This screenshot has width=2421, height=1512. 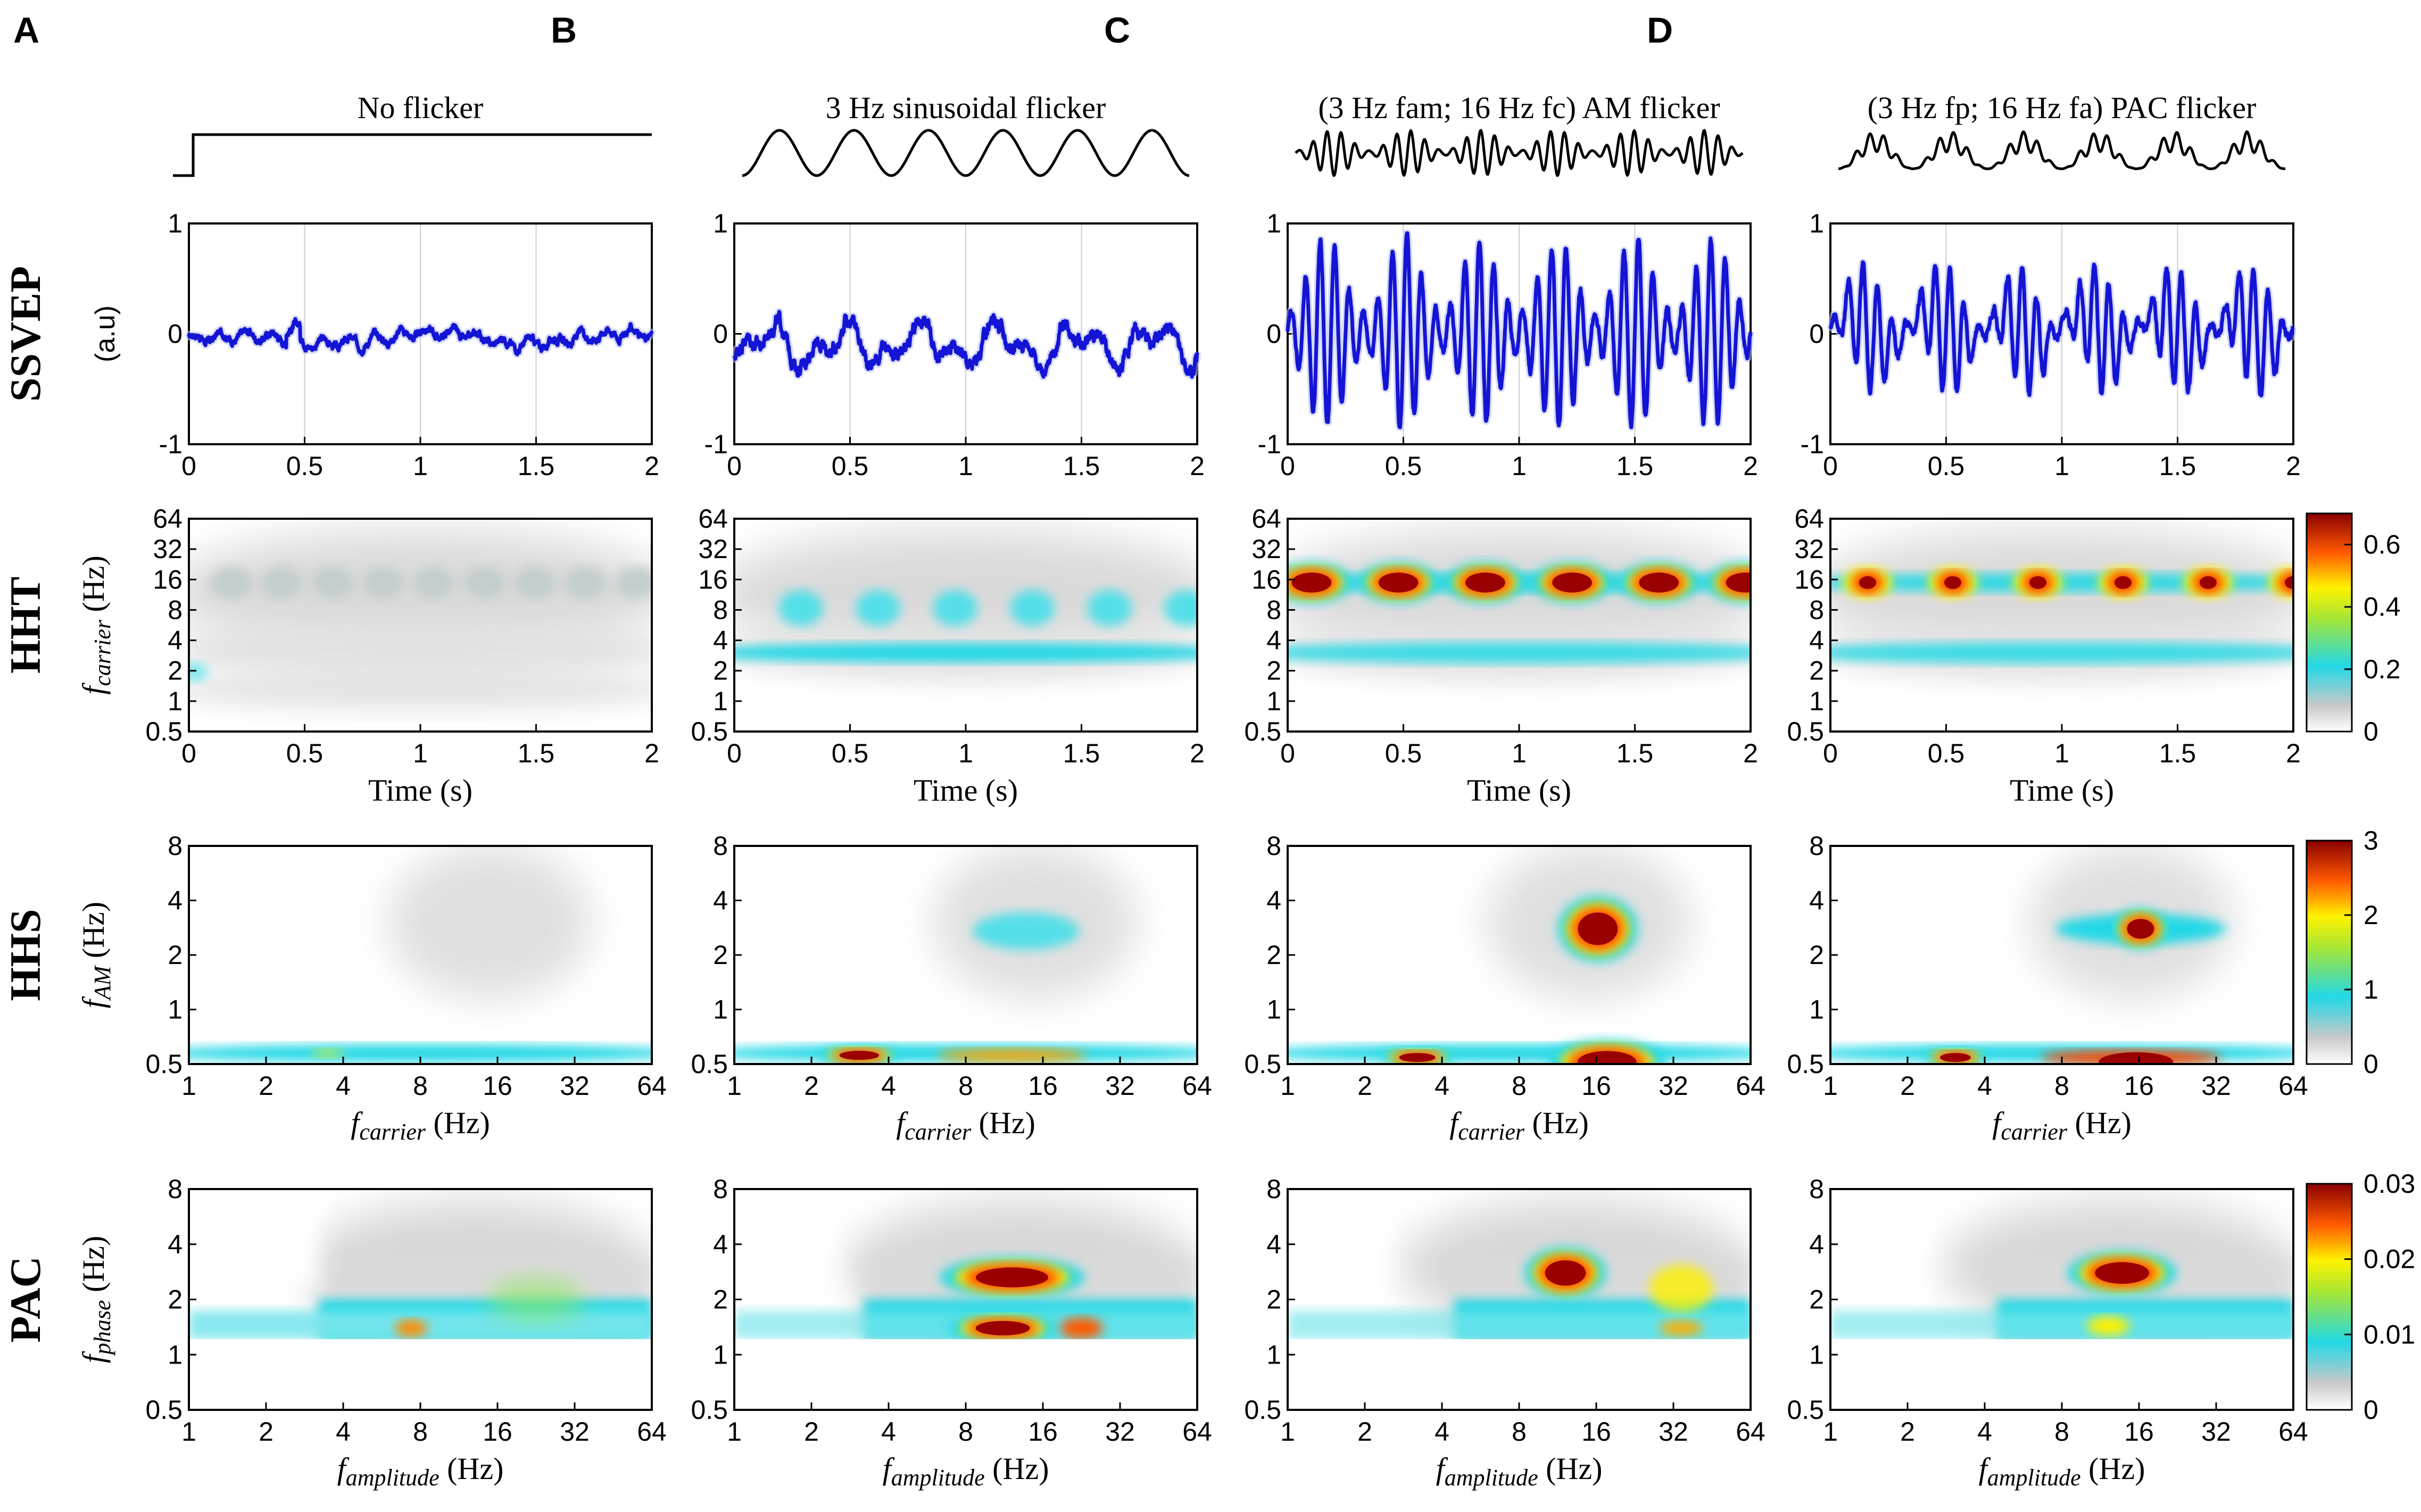 What do you see at coordinates (2177, 753) in the screenshot?
I see `hht-D-xtick-label: 1.5` at bounding box center [2177, 753].